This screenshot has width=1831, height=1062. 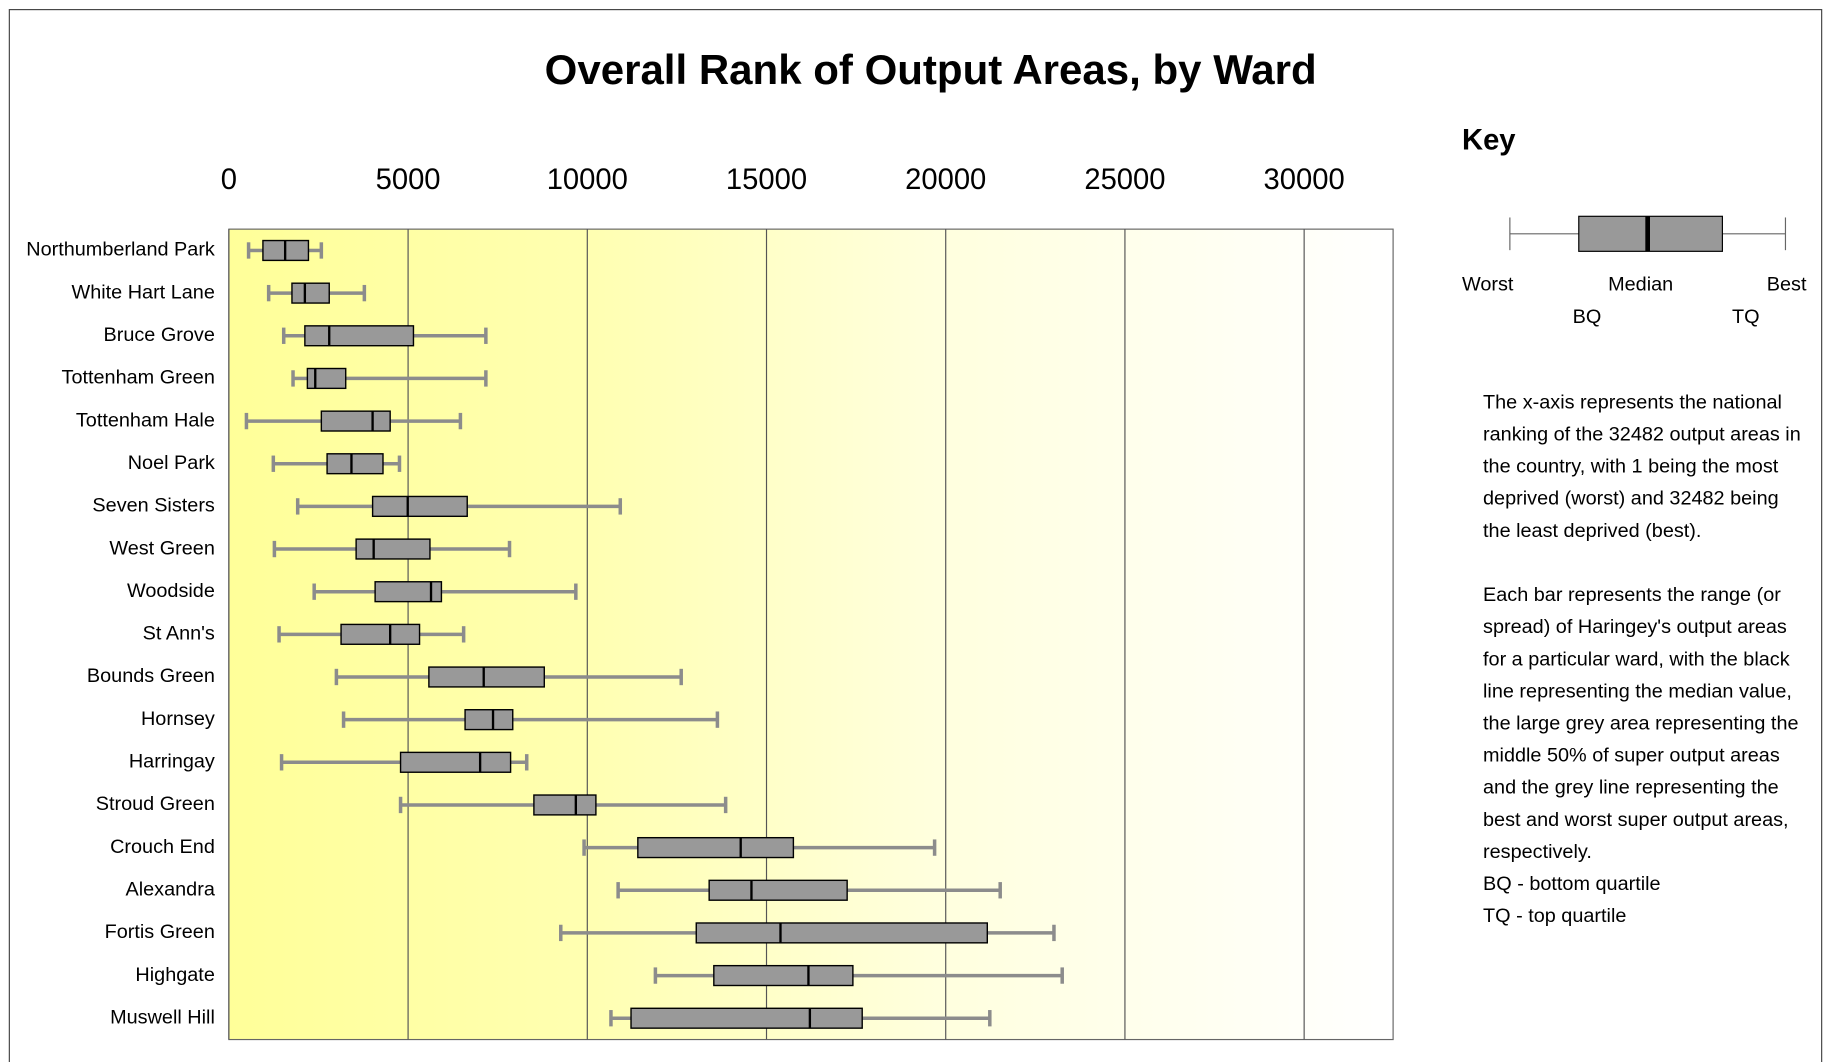 What do you see at coordinates (1632, 402) in the screenshot?
I see `key-description: The x-axis represents the national` at bounding box center [1632, 402].